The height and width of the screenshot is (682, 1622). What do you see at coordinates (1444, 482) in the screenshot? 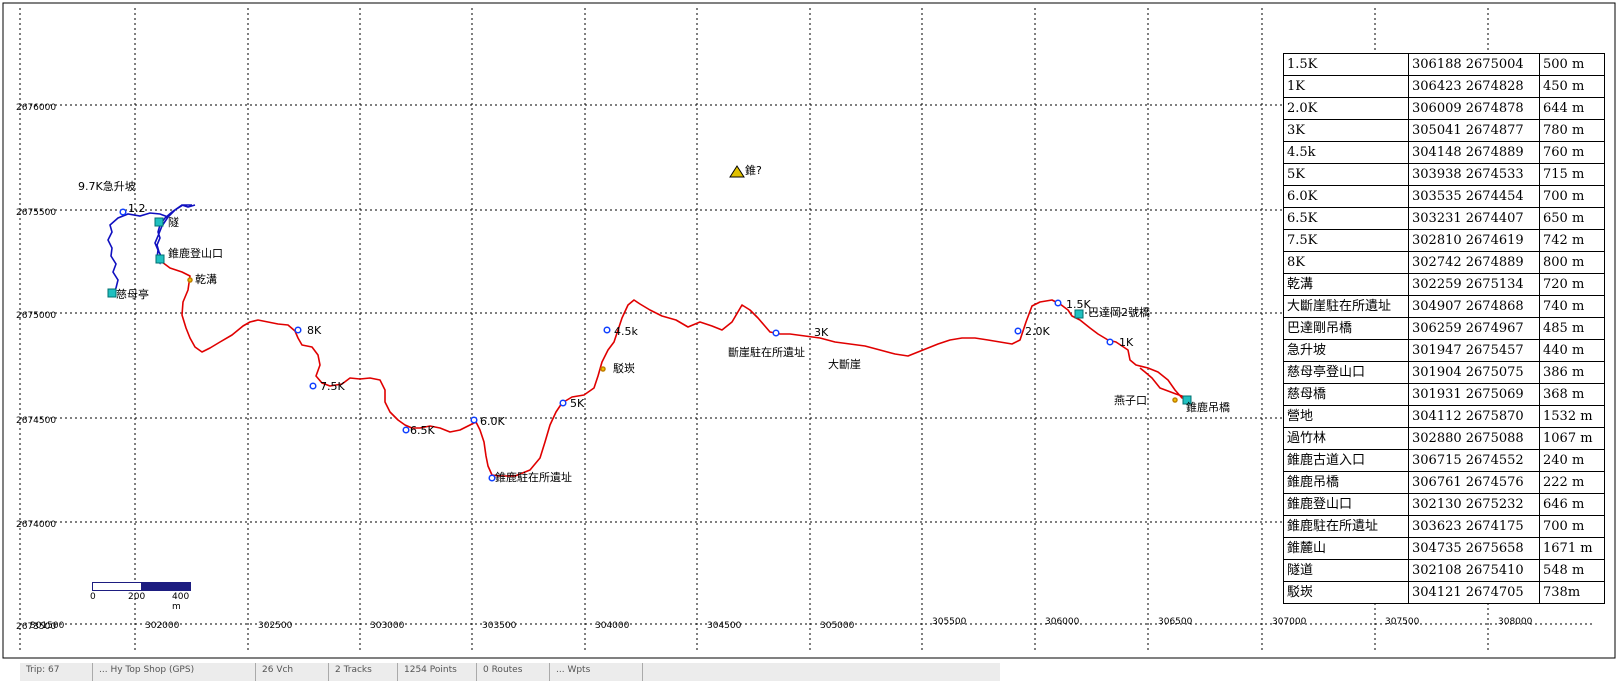
I see `table-row: 錐鹿吊橋 306761 2674576 222 m` at bounding box center [1444, 482].